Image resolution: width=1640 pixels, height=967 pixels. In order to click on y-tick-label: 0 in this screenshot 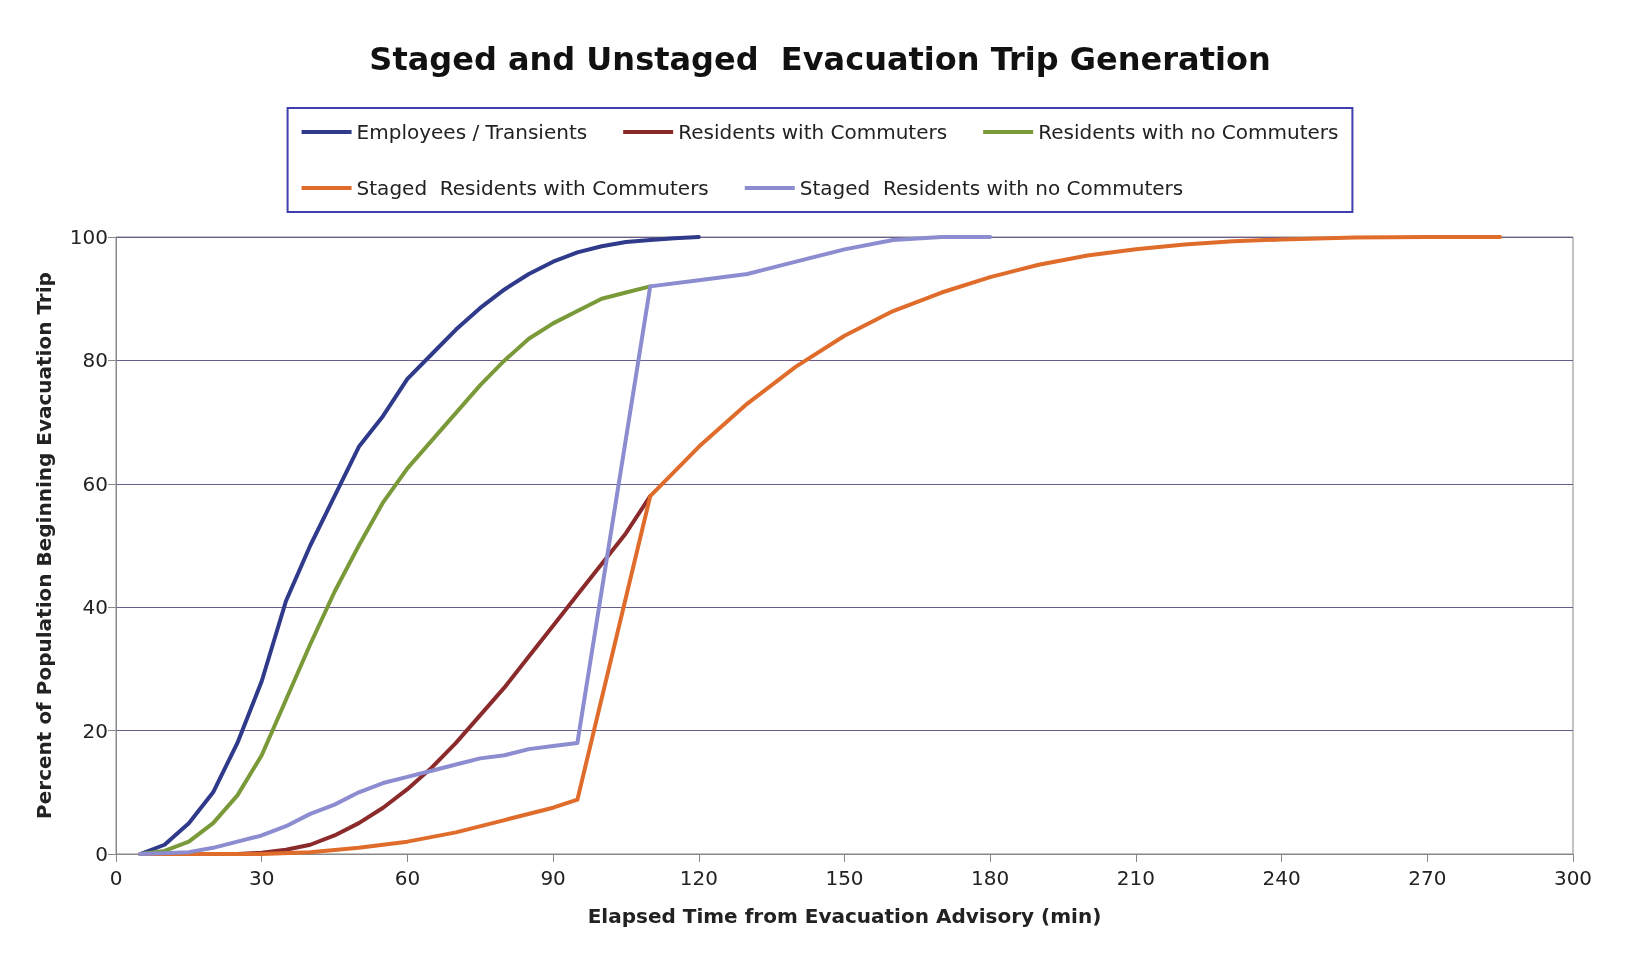, I will do `click(101, 854)`.